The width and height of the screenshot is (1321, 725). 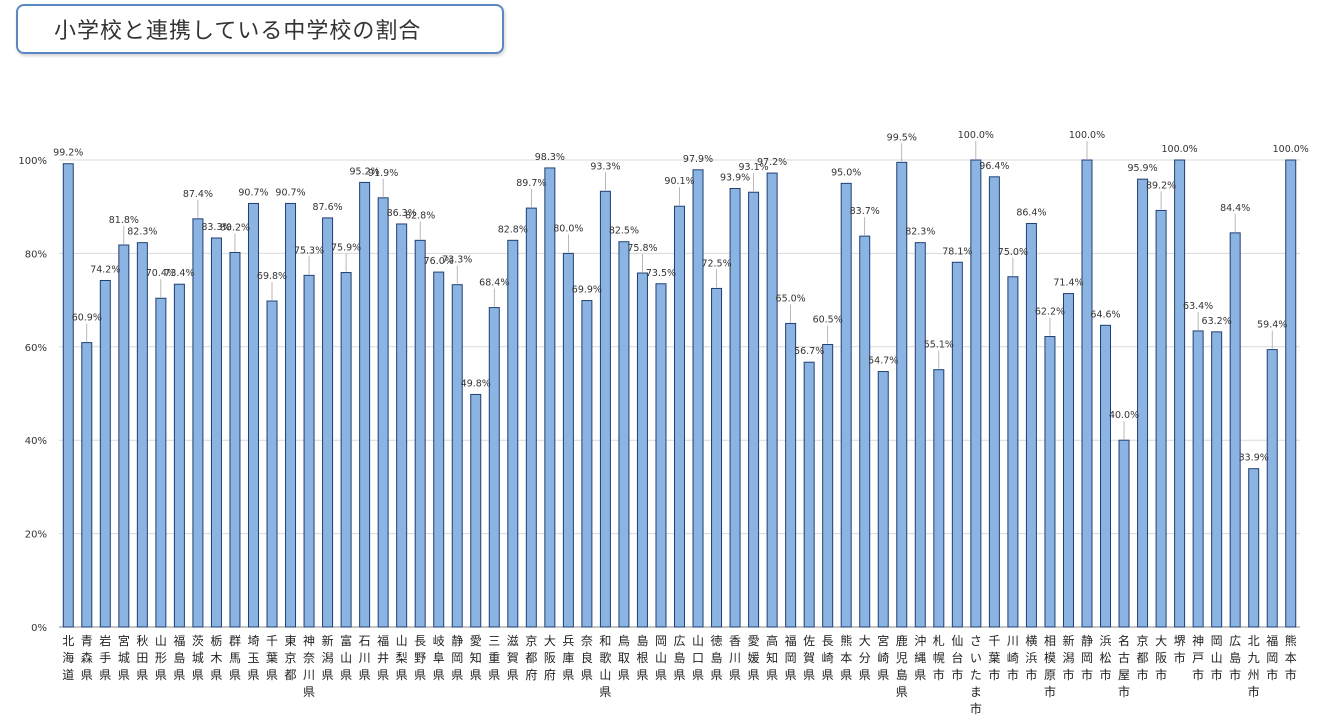 What do you see at coordinates (124, 657) in the screenshot?
I see `category-label: 宮城県` at bounding box center [124, 657].